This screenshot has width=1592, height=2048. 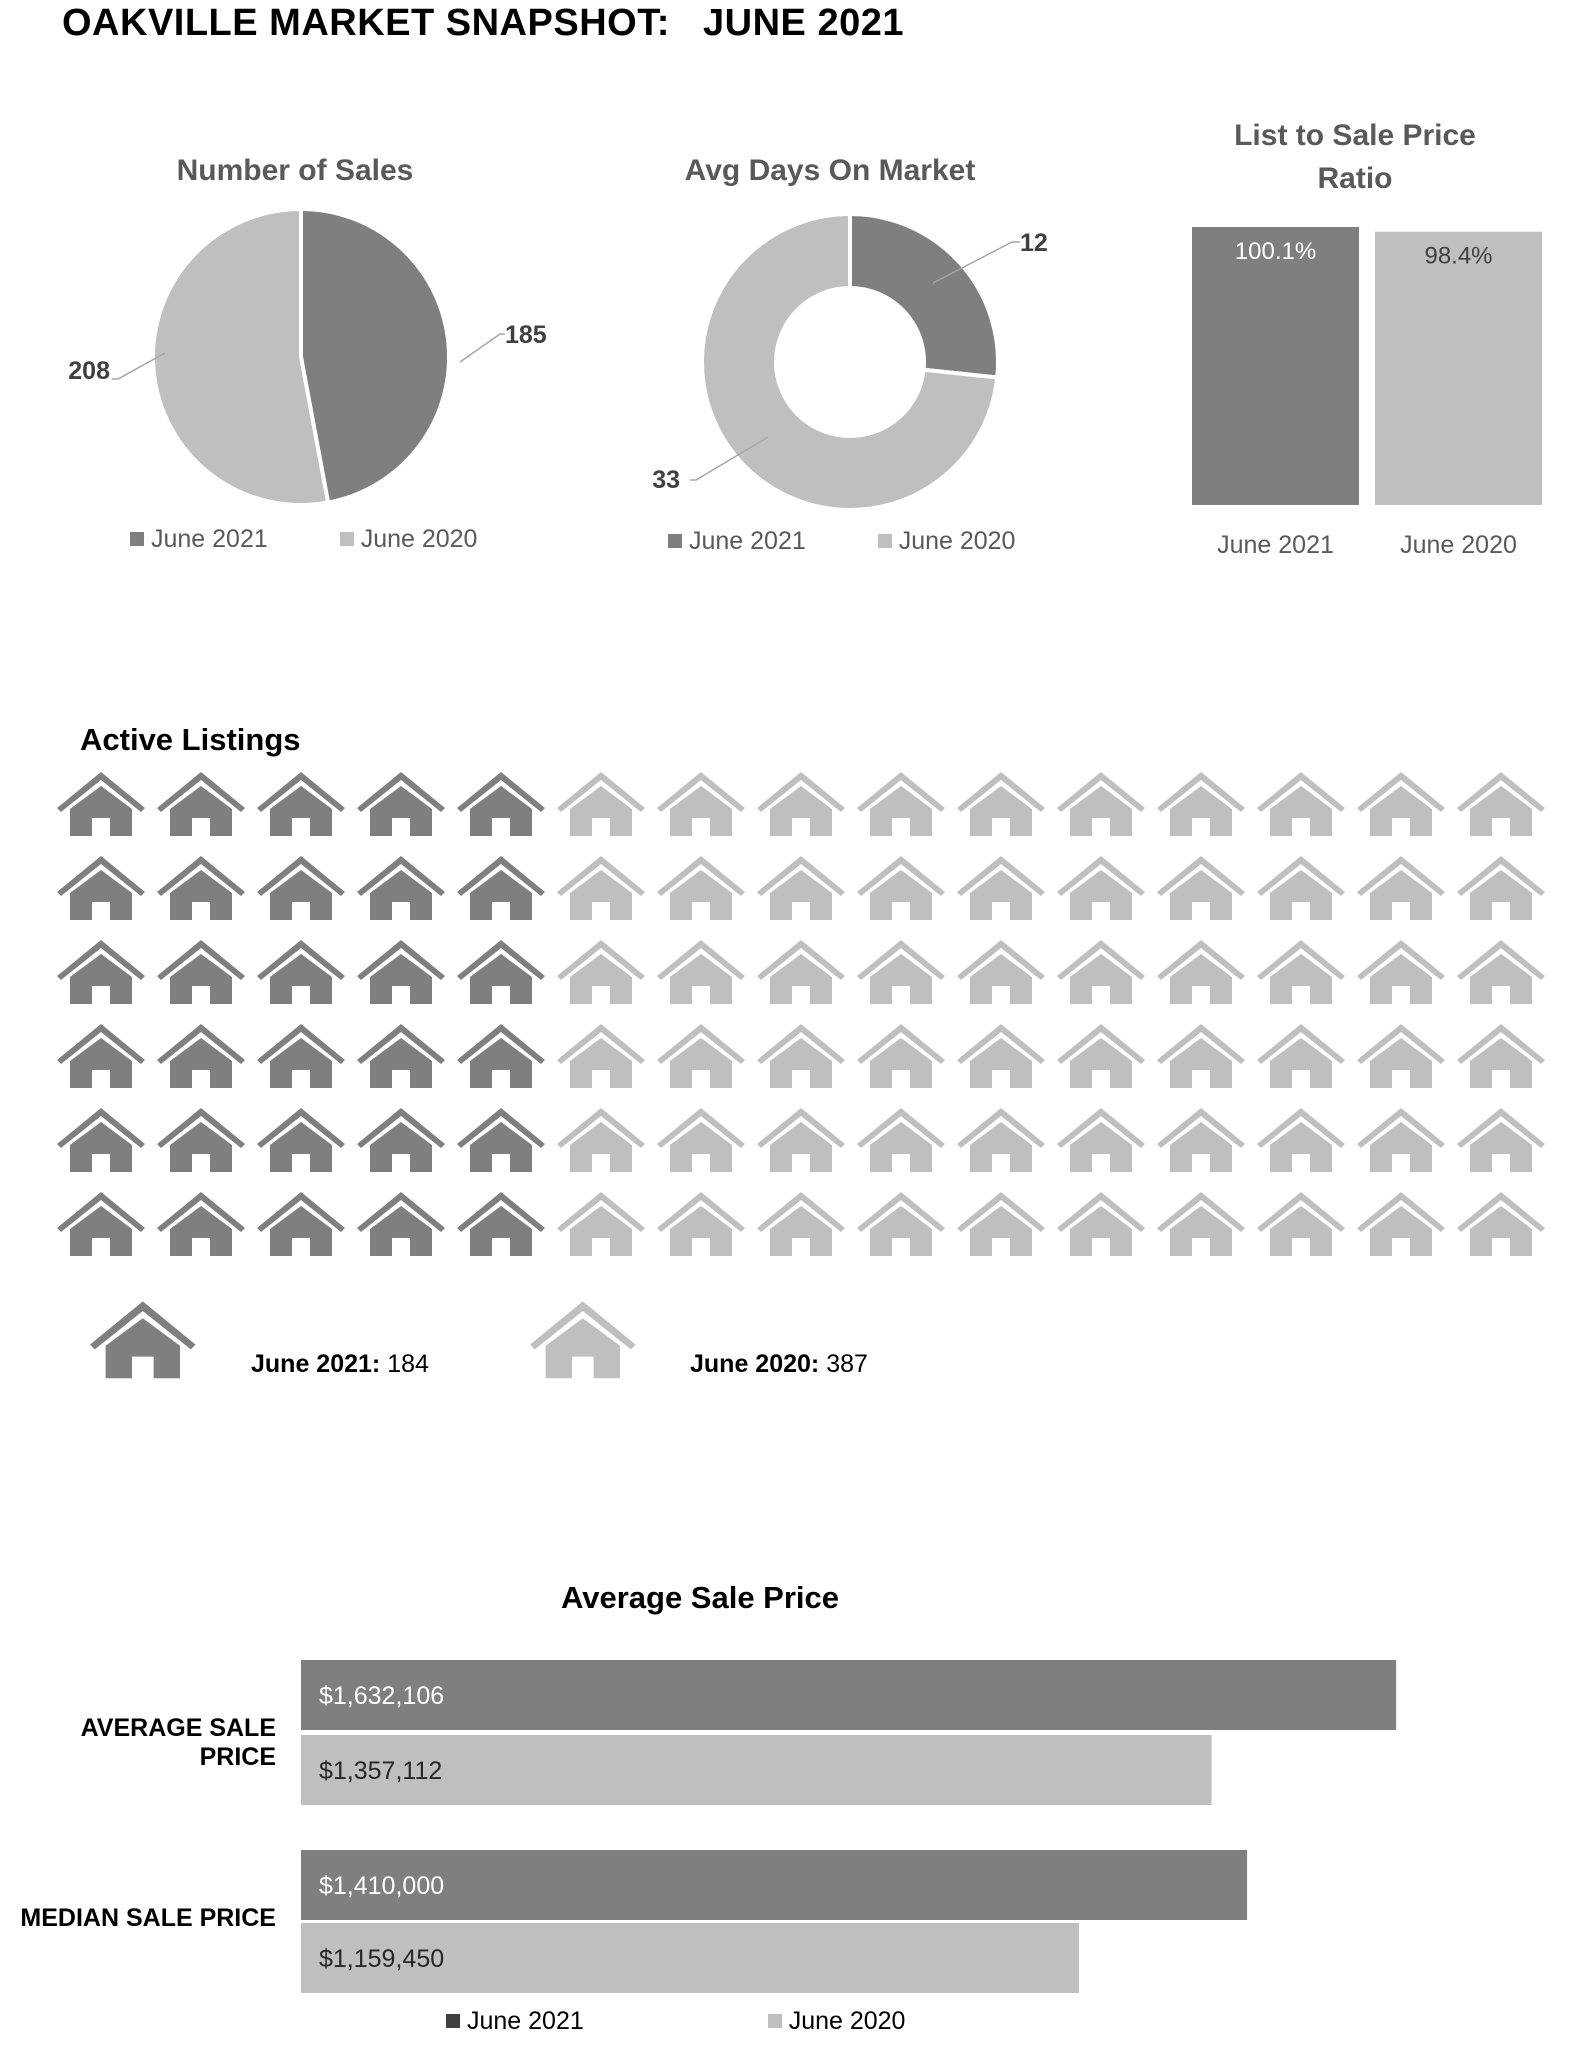 I want to click on legend-swatch-dark, so click(x=675, y=541).